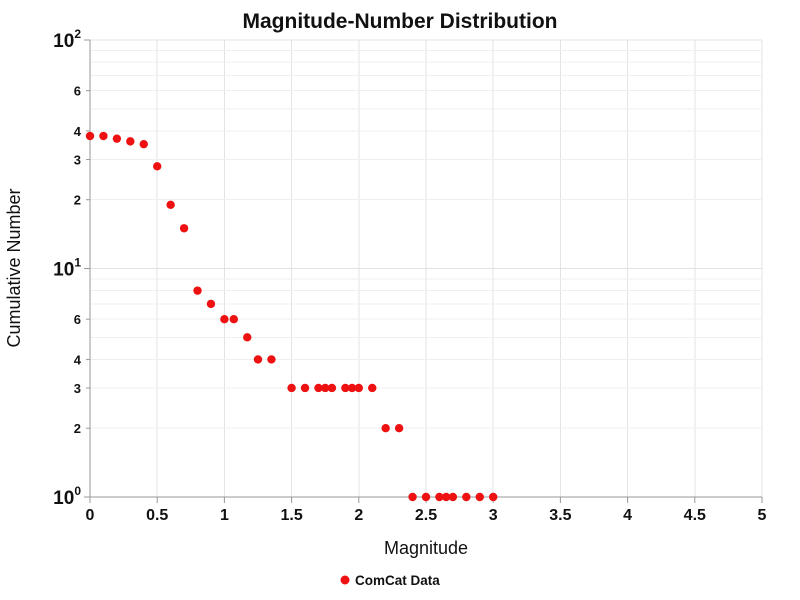  What do you see at coordinates (14, 267) in the screenshot?
I see `y-axis-title: Cumulative Number` at bounding box center [14, 267].